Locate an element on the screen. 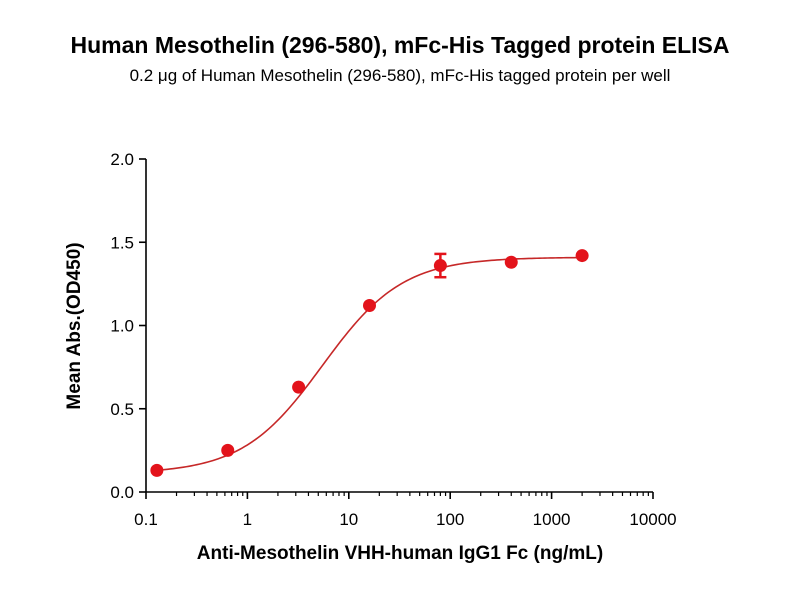  y-tick-label: 1.0 is located at coordinates (122, 326).